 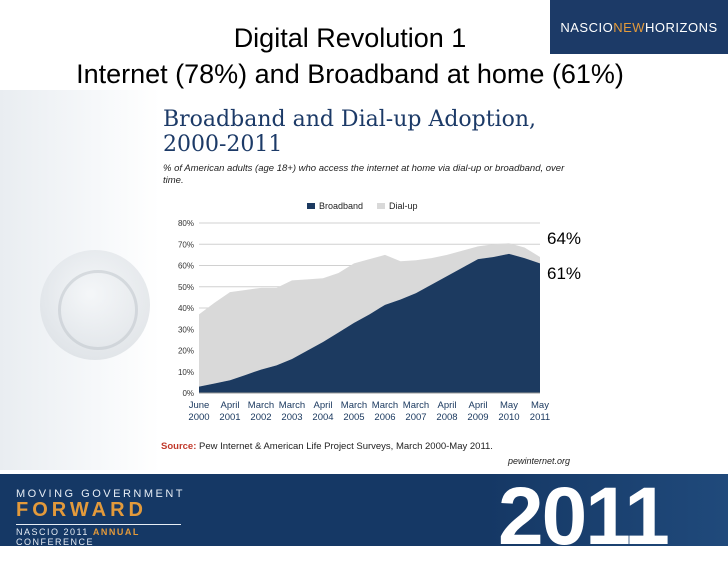 I want to click on footer-conf-c: CONFERENCE, so click(x=55, y=542).